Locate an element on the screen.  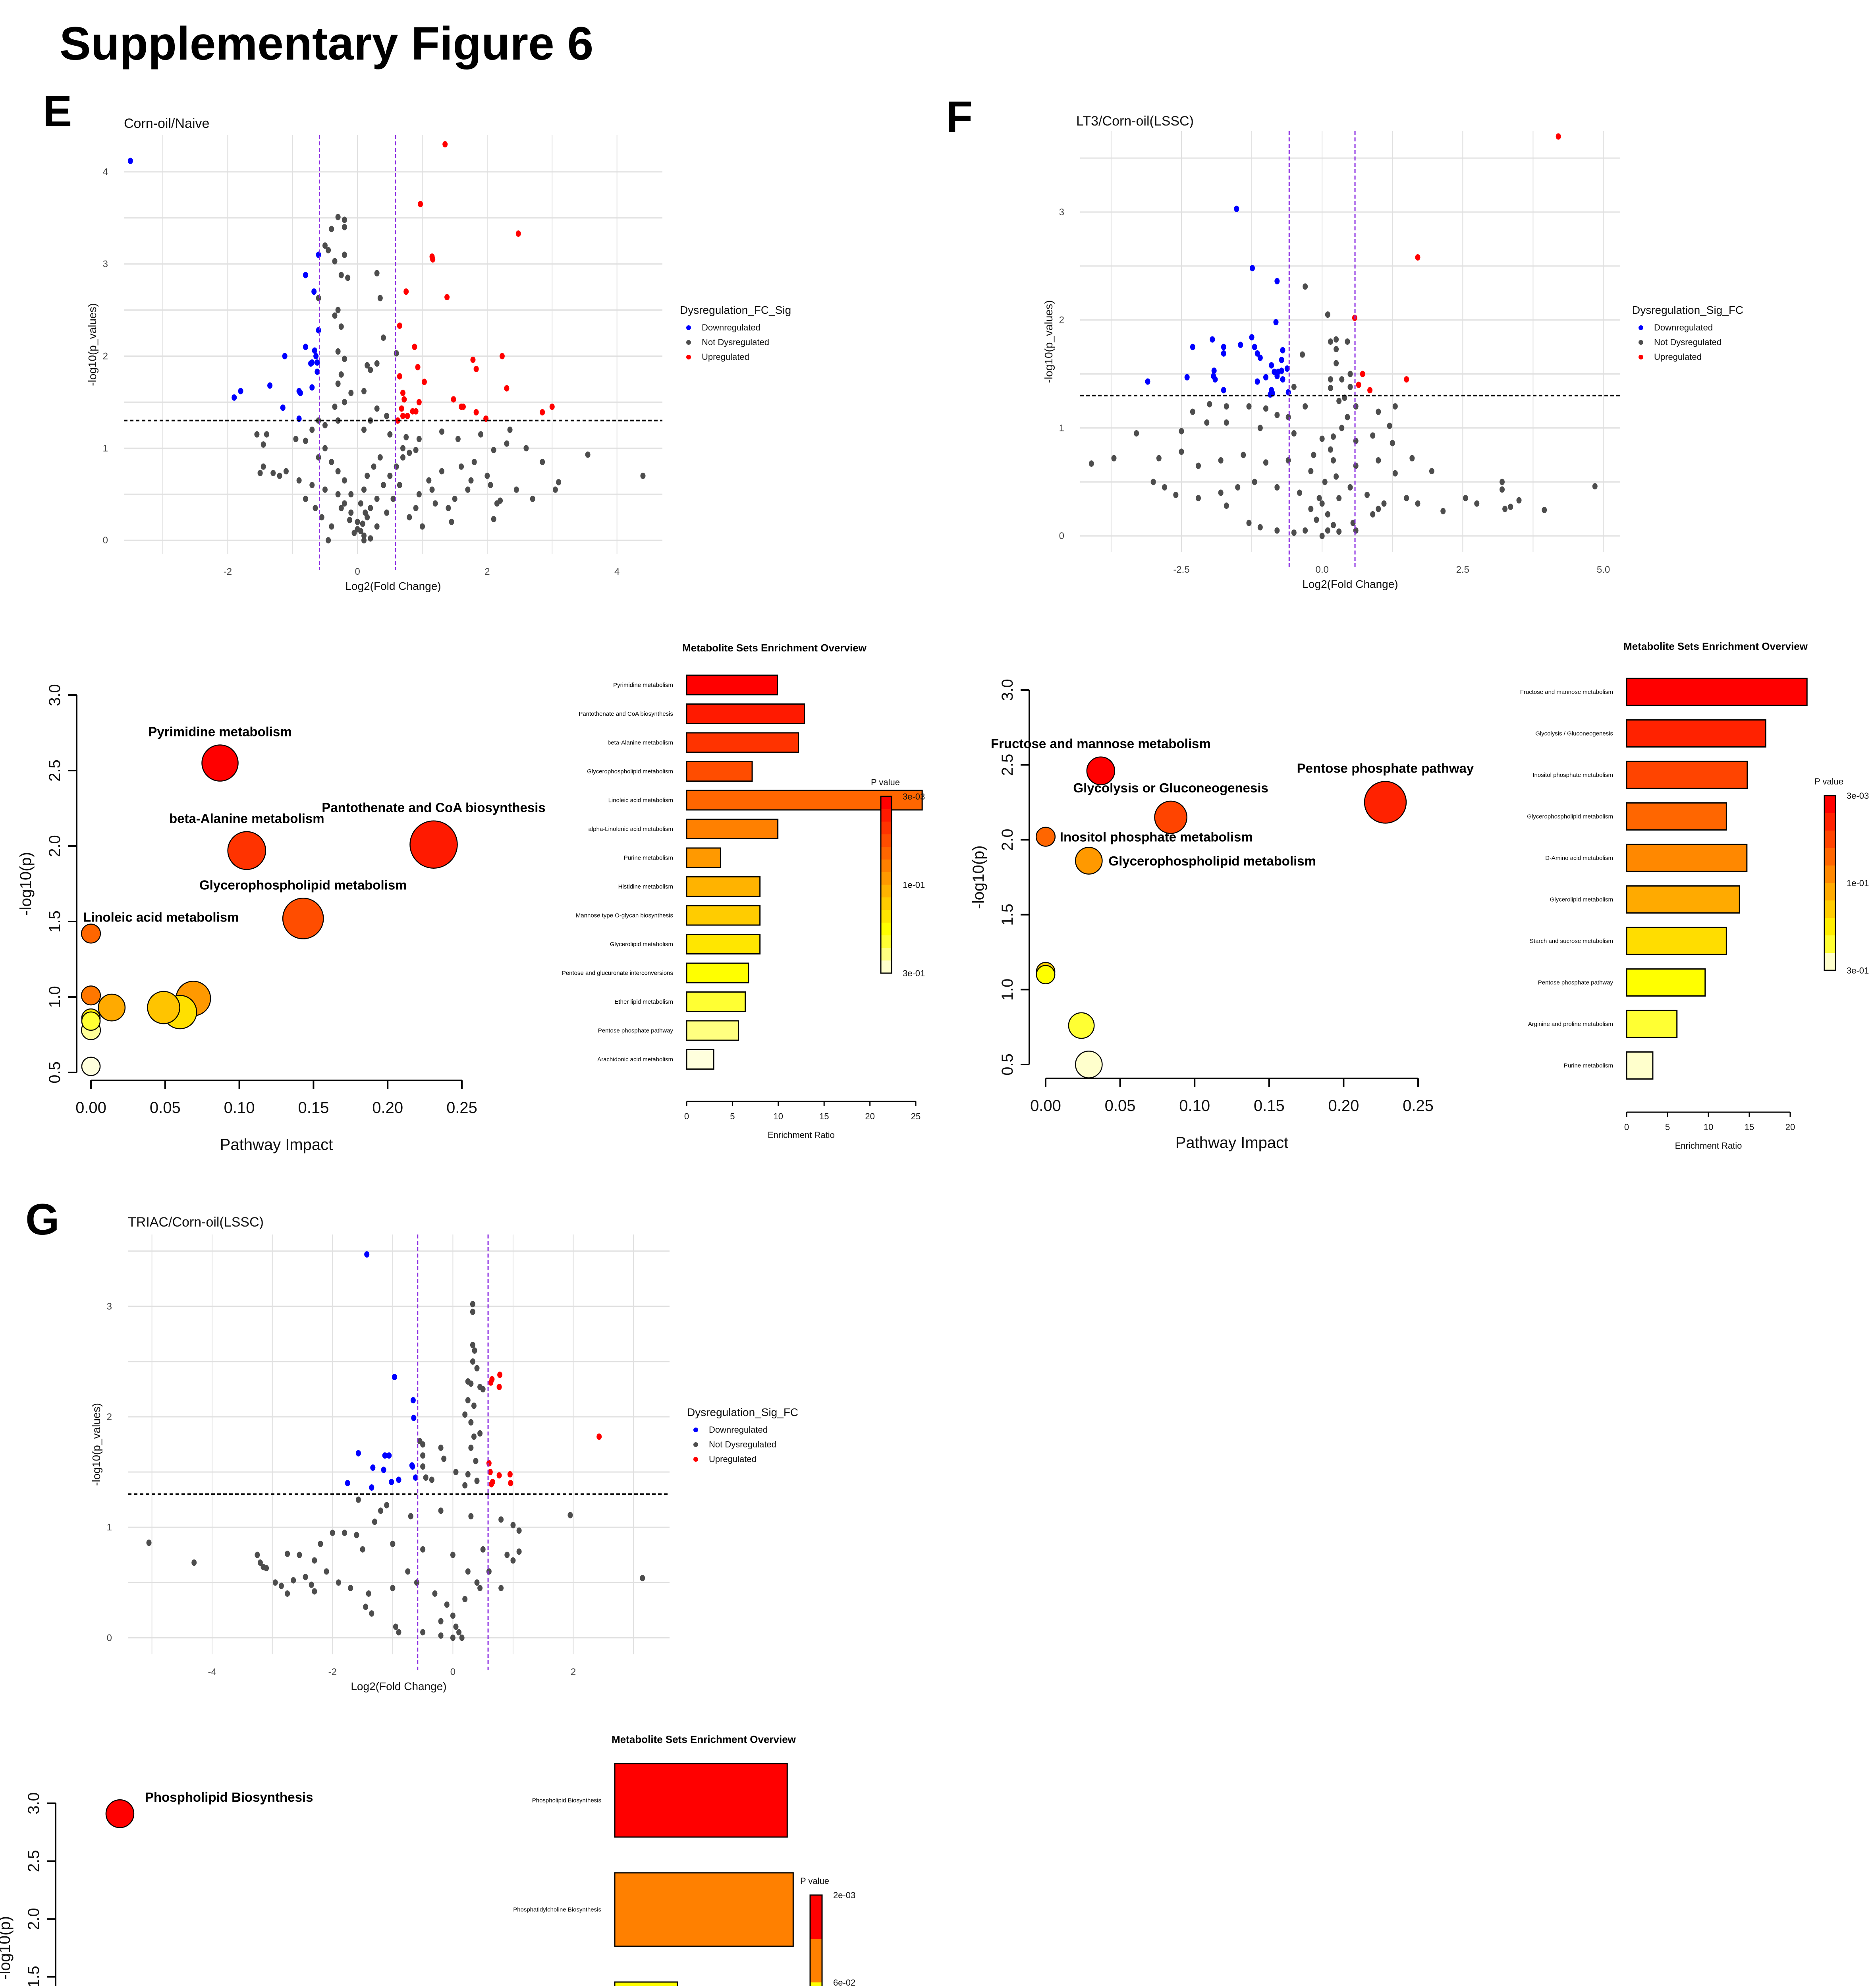
legend-frame is located at coordinates (816, 1940).